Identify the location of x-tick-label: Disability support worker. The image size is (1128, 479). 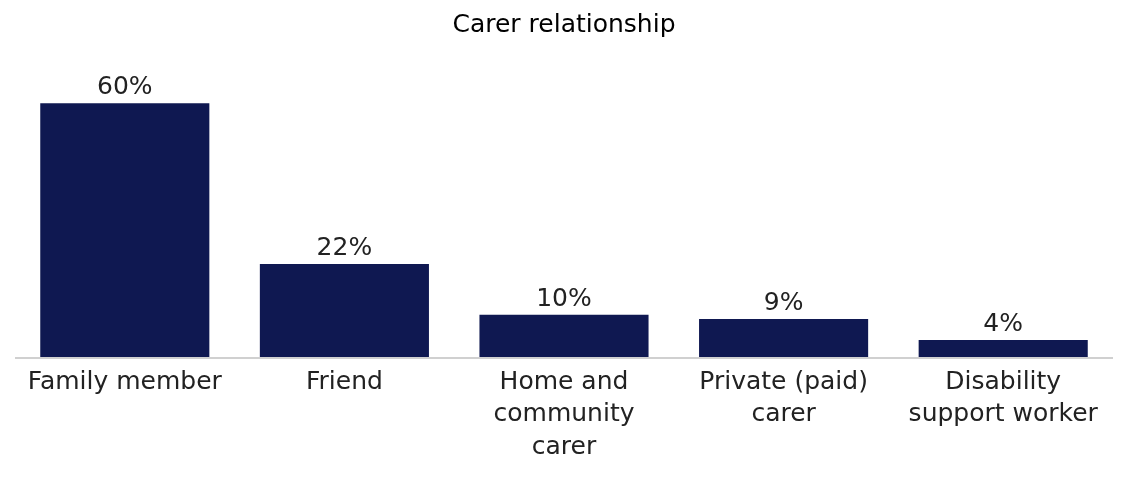
(1003, 396).